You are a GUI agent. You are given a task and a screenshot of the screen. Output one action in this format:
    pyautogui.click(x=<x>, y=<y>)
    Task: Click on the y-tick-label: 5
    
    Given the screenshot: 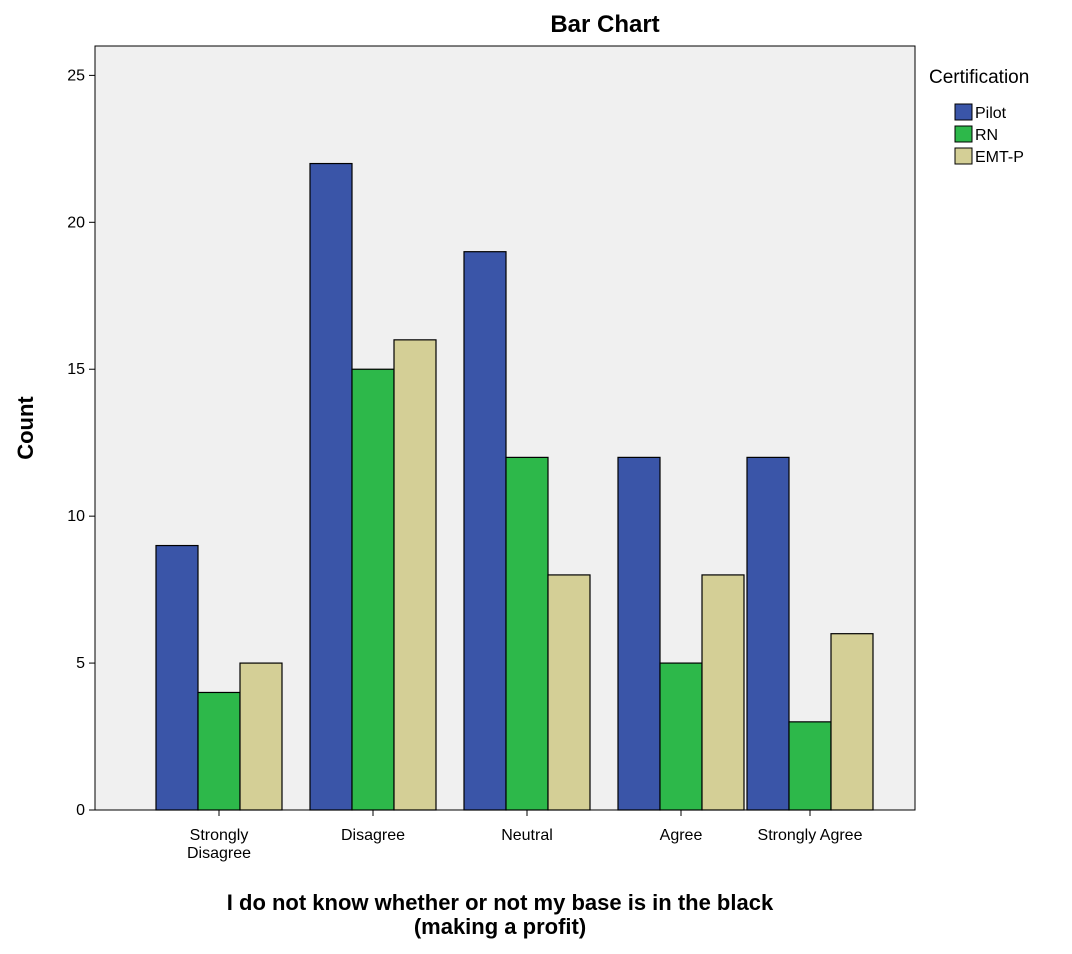 What is the action you would take?
    pyautogui.click(x=80, y=663)
    